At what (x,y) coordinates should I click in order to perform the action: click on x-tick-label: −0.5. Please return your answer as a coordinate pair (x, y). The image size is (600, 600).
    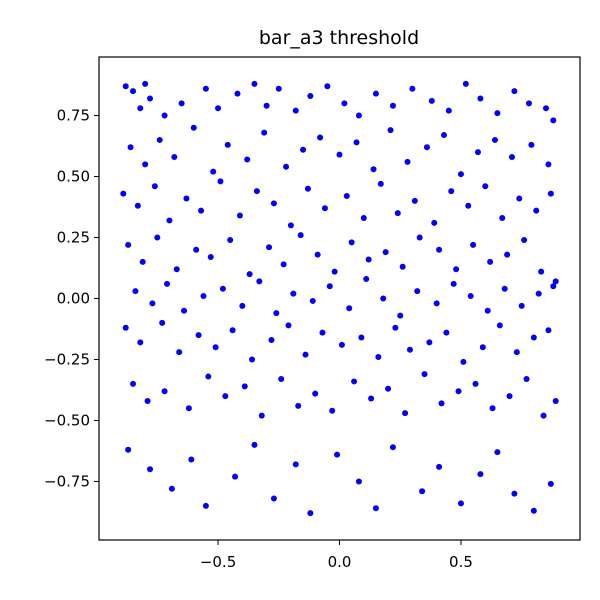
    Looking at the image, I should click on (218, 562).